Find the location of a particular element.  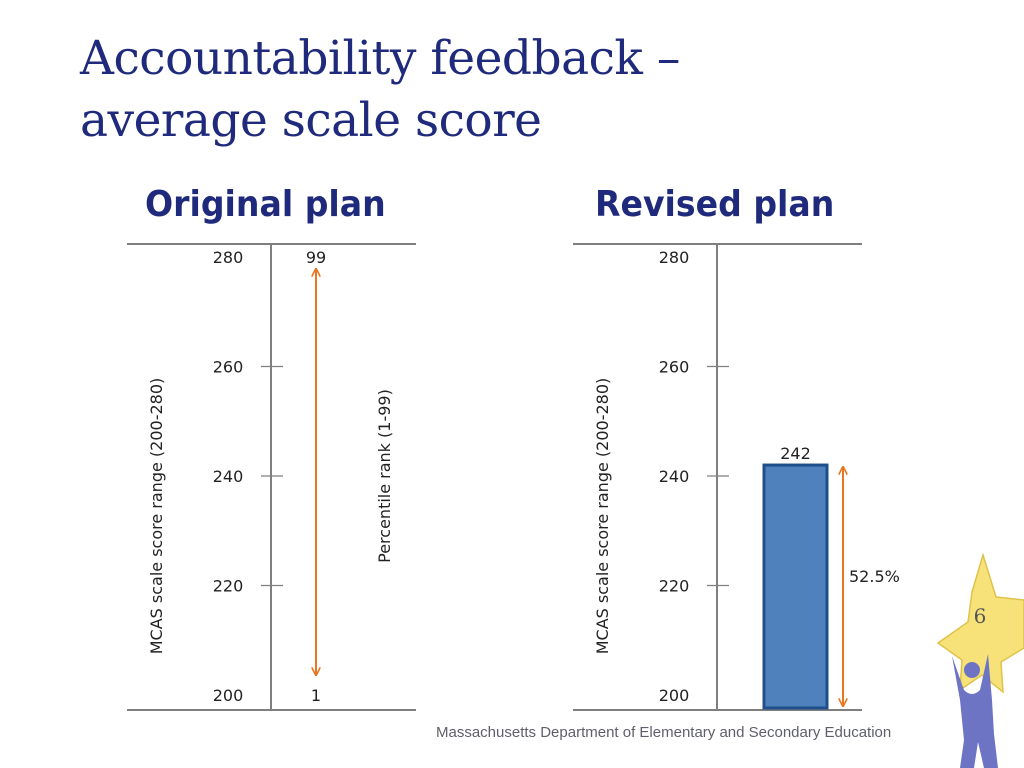

original-percentile-tick-99: 99 is located at coordinates (316, 257).